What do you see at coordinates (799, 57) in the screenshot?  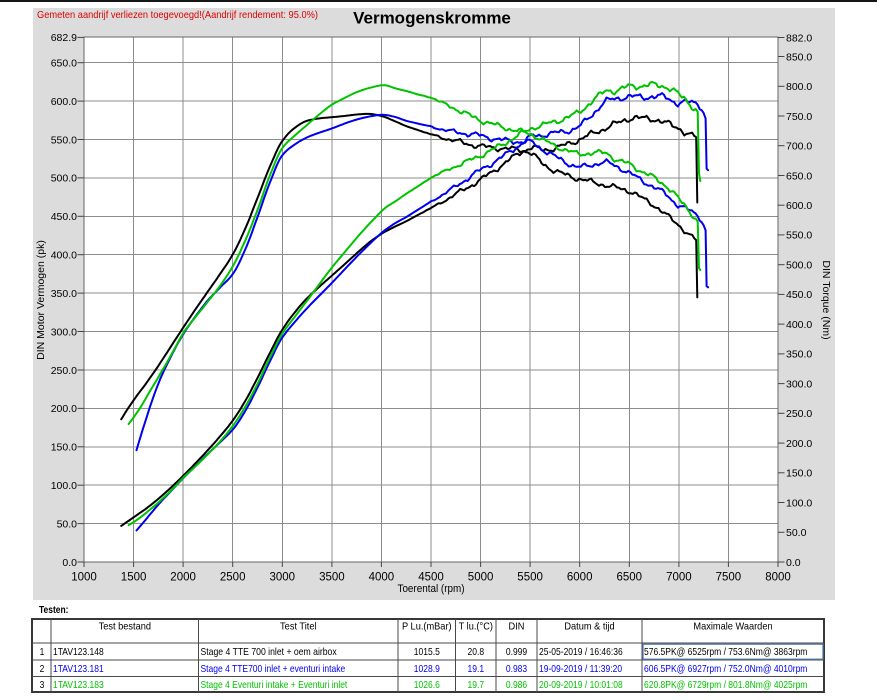 I see `svg-text: 850.0` at bounding box center [799, 57].